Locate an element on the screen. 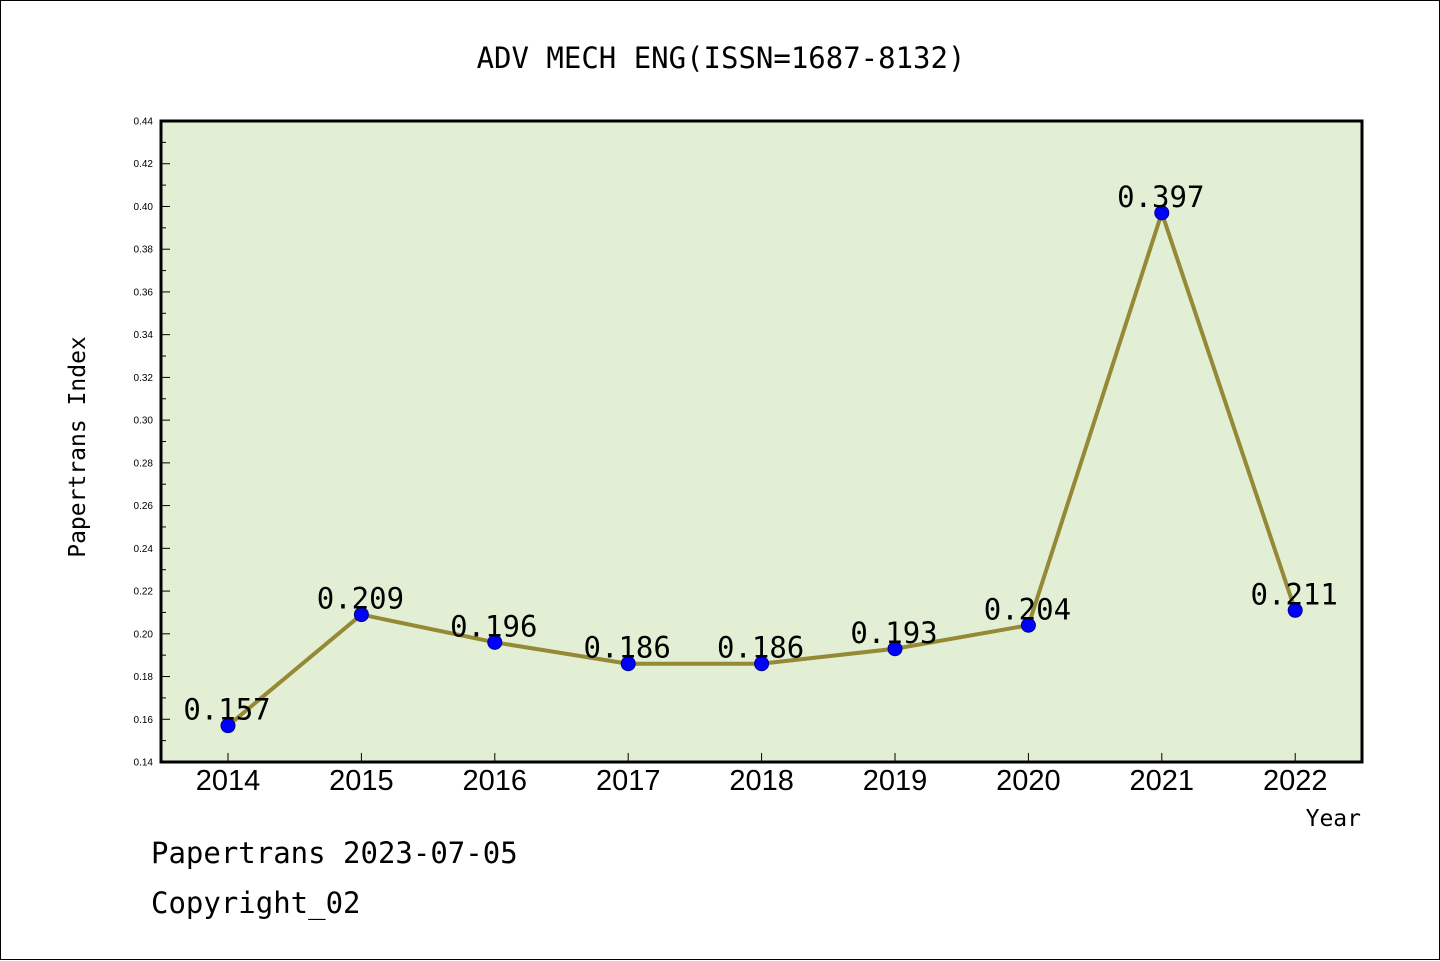 The height and width of the screenshot is (961, 1440). data-label: 0.209 is located at coordinates (360, 599).